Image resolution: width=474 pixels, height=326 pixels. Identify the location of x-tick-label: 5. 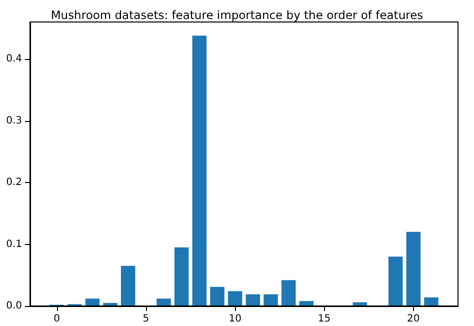
(146, 319).